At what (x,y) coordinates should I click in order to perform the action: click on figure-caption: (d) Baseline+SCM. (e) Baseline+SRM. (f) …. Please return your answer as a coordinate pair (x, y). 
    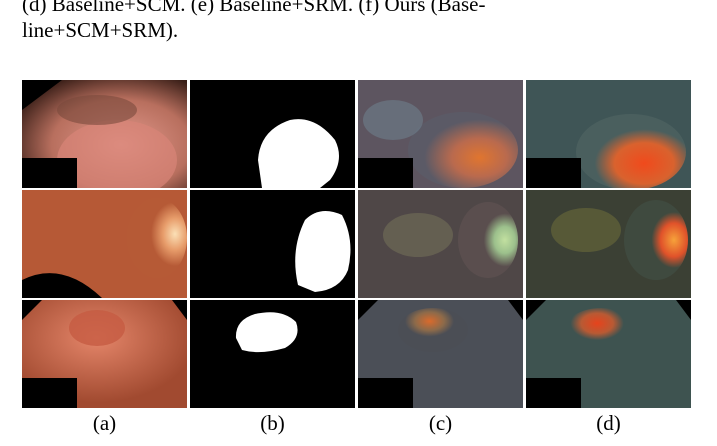
    Looking at the image, I should click on (362, 21).